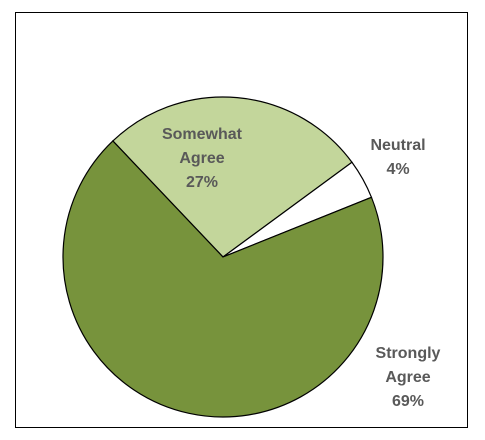 The height and width of the screenshot is (440, 485). I want to click on pie-category-label: Neutral, so click(397, 145).